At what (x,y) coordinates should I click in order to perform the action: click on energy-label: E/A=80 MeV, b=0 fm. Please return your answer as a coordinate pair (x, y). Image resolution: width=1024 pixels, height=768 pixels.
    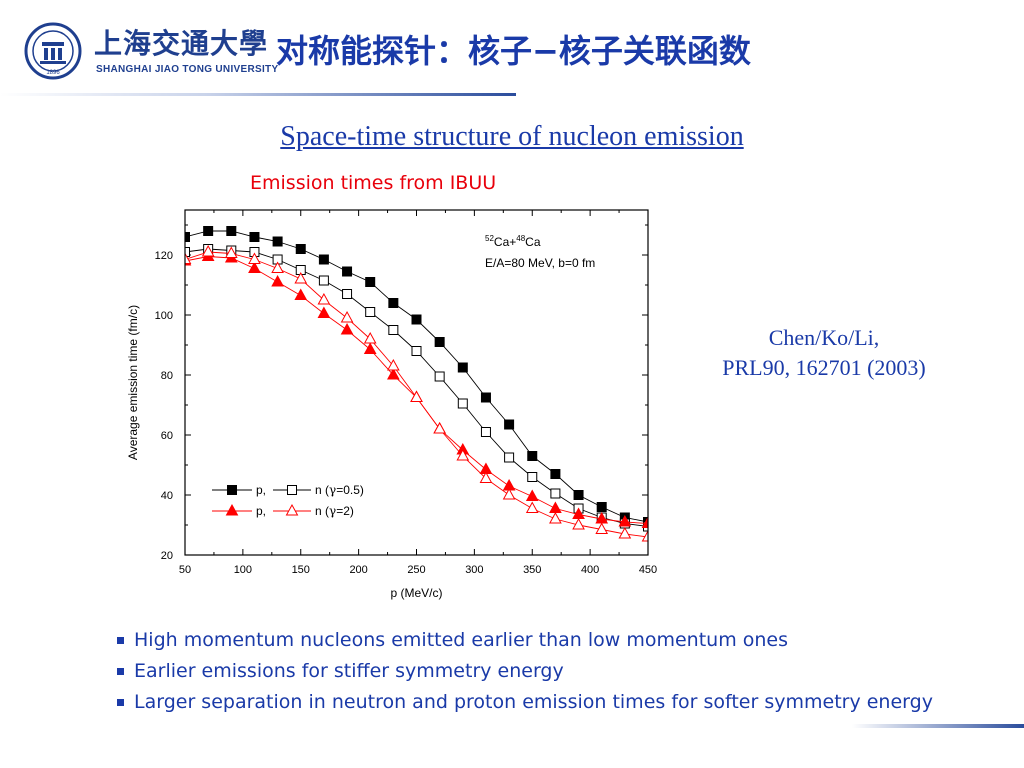
    Looking at the image, I should click on (540, 263).